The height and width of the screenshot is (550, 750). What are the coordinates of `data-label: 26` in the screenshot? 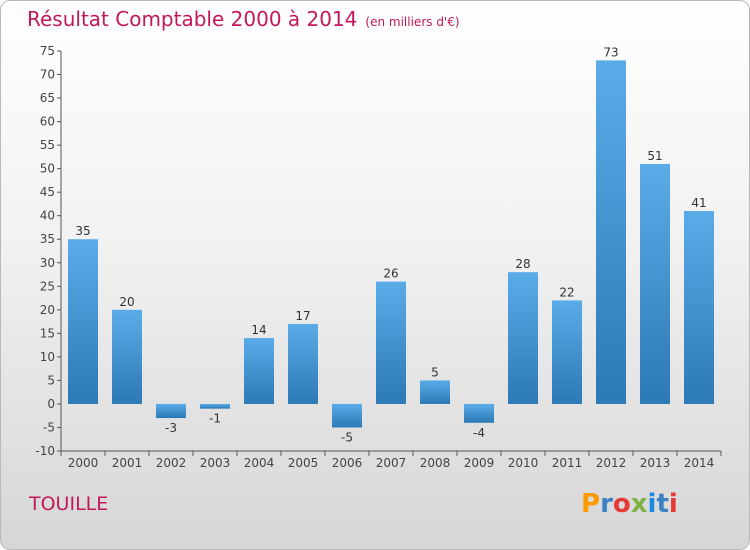 It's located at (390, 274).